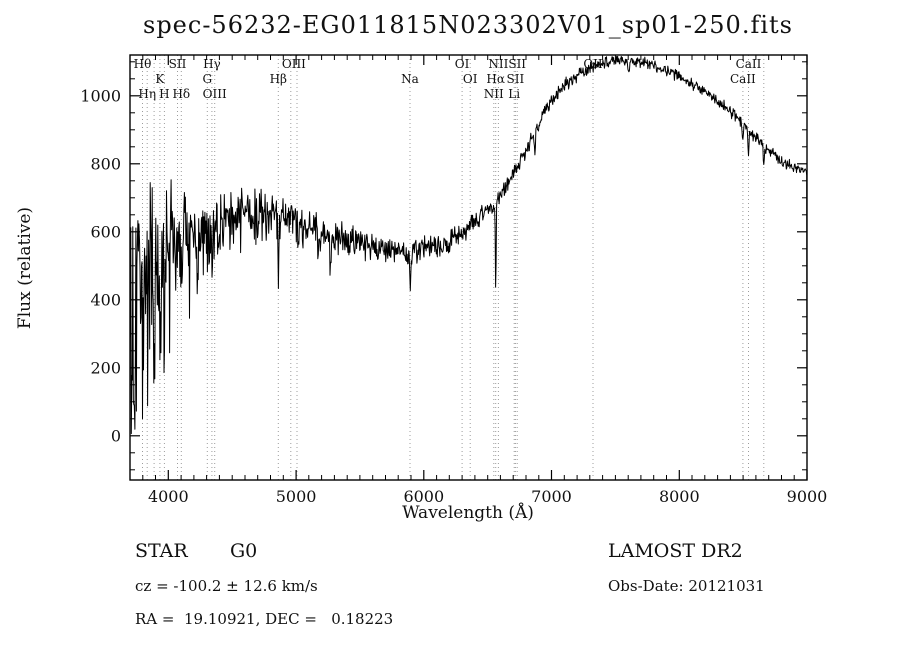  I want to click on object-subclass-label: G0, so click(243, 551).